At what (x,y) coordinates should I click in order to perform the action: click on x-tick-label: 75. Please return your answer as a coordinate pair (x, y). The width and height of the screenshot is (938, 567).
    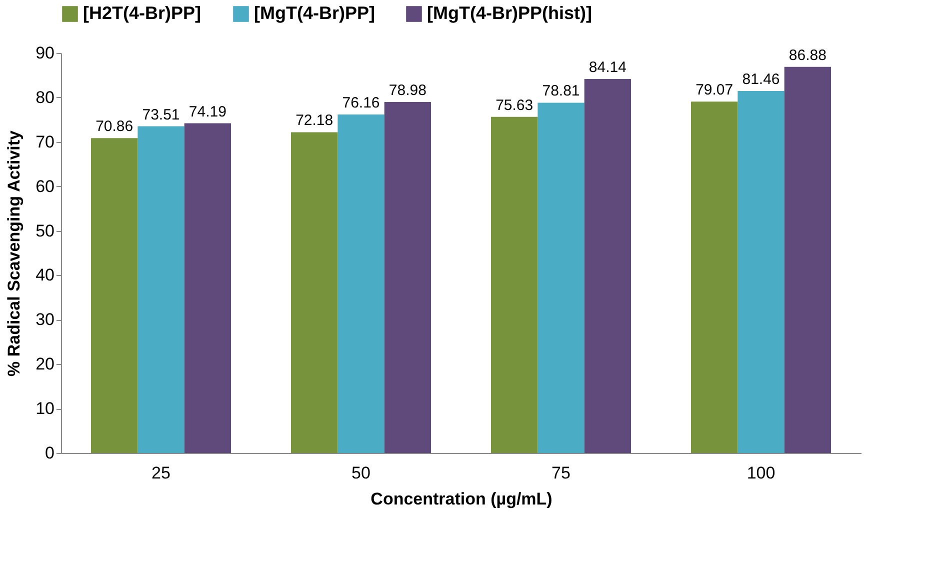
    Looking at the image, I should click on (561, 473).